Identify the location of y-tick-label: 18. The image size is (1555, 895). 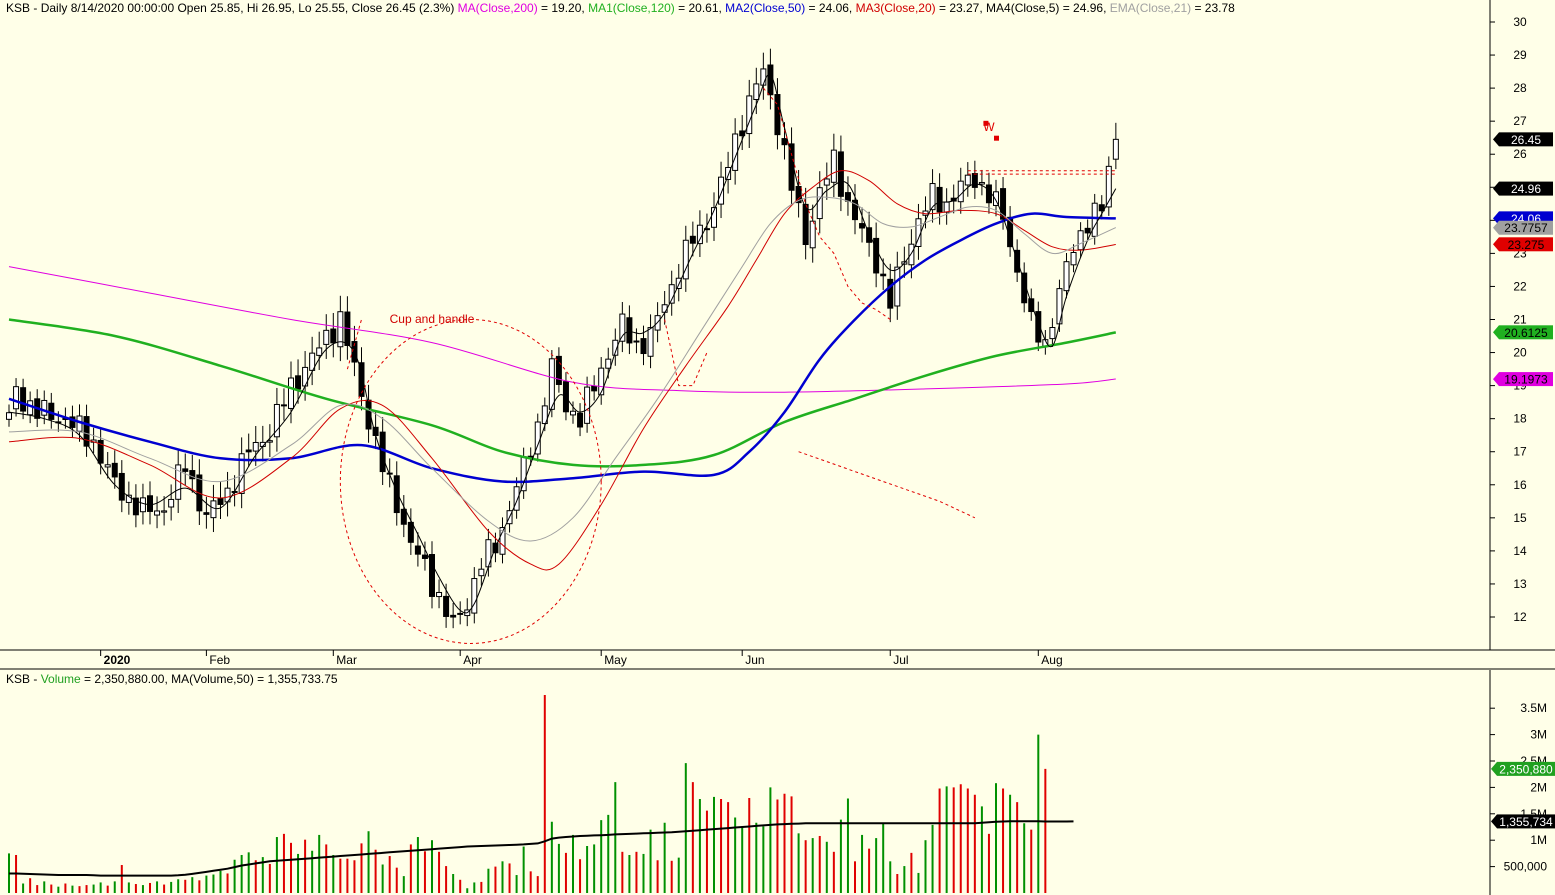
(1520, 419).